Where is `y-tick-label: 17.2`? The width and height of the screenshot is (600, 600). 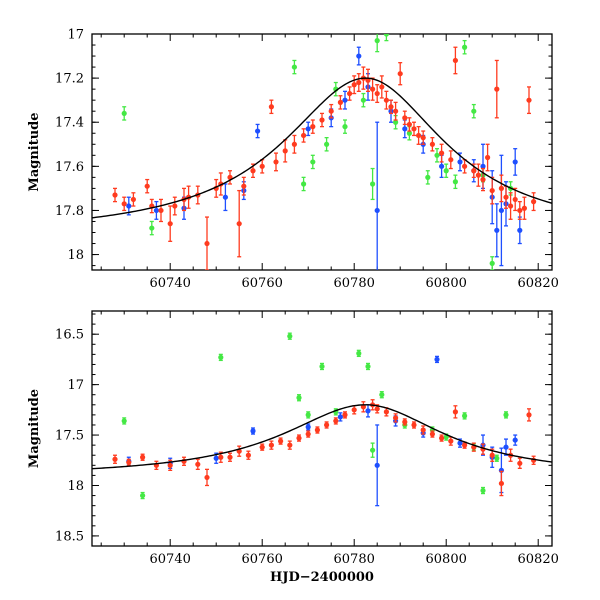
y-tick-label: 17.2 is located at coordinates (69, 79).